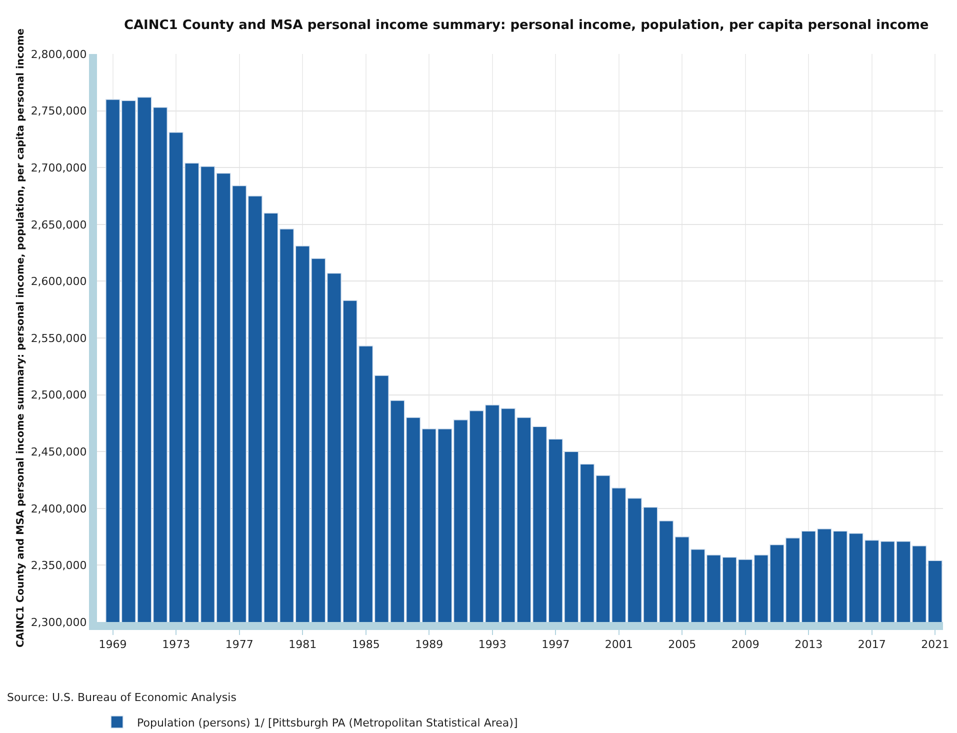 The width and height of the screenshot is (957, 733). I want to click on y-tick-label: 2,600,000, so click(58, 281).